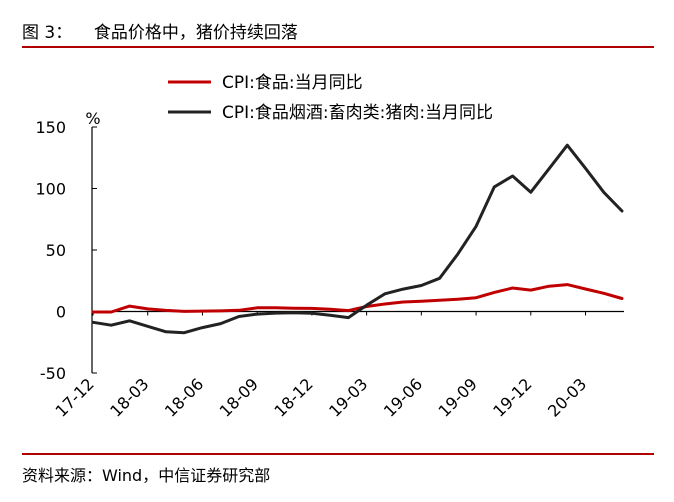  Describe the element at coordinates (338, 454) in the screenshot. I see `source-divider` at that location.